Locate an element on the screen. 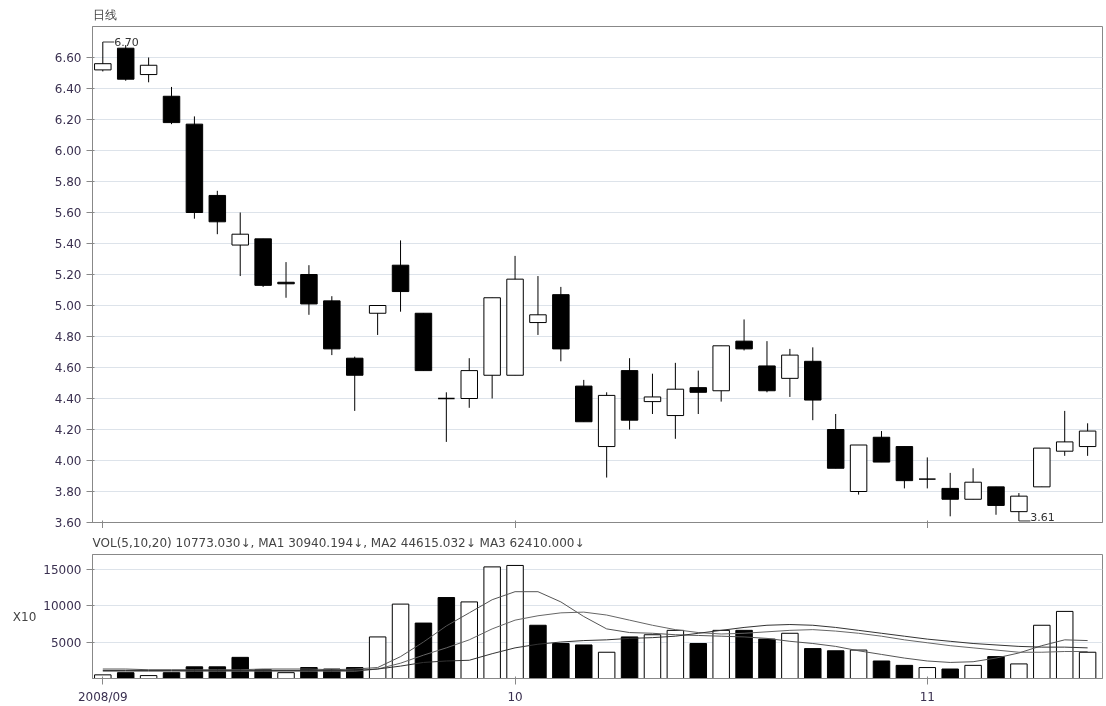  chart-title: VOL(5,10,20) 10773.030↓, MA1 30940.194↓, MA2 44615.032↓ MA3 62410.000↓ is located at coordinates (338, 542).